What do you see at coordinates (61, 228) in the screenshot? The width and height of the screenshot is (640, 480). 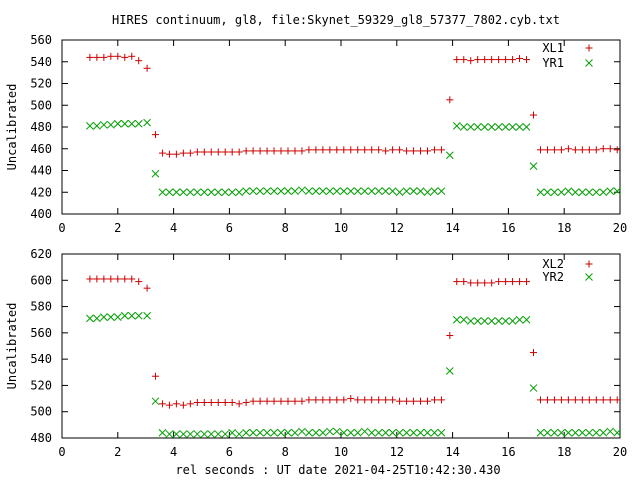 I see `x-tick-label: 0` at bounding box center [61, 228].